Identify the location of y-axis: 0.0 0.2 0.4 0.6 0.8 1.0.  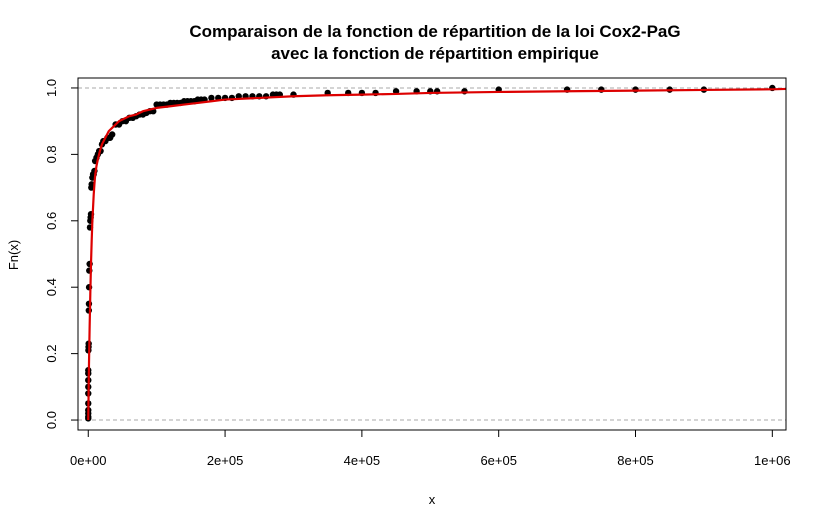
(61, 254).